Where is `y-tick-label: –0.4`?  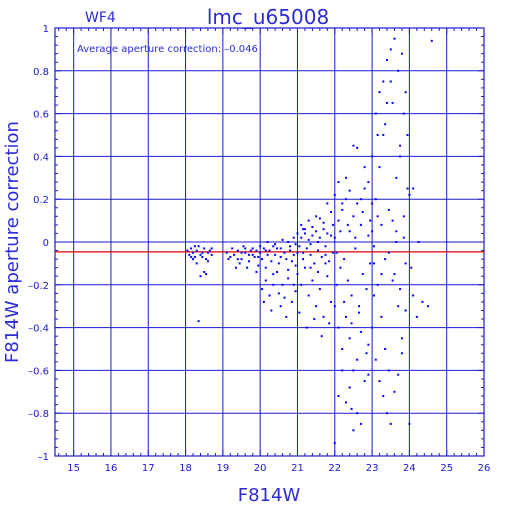
y-tick-label: –0.4 is located at coordinates (38, 329).